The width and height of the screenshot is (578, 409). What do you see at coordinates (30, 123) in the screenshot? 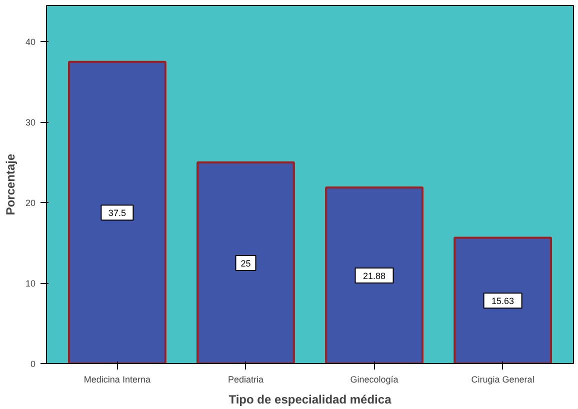
I see `y-tick-label: 30` at bounding box center [30, 123].